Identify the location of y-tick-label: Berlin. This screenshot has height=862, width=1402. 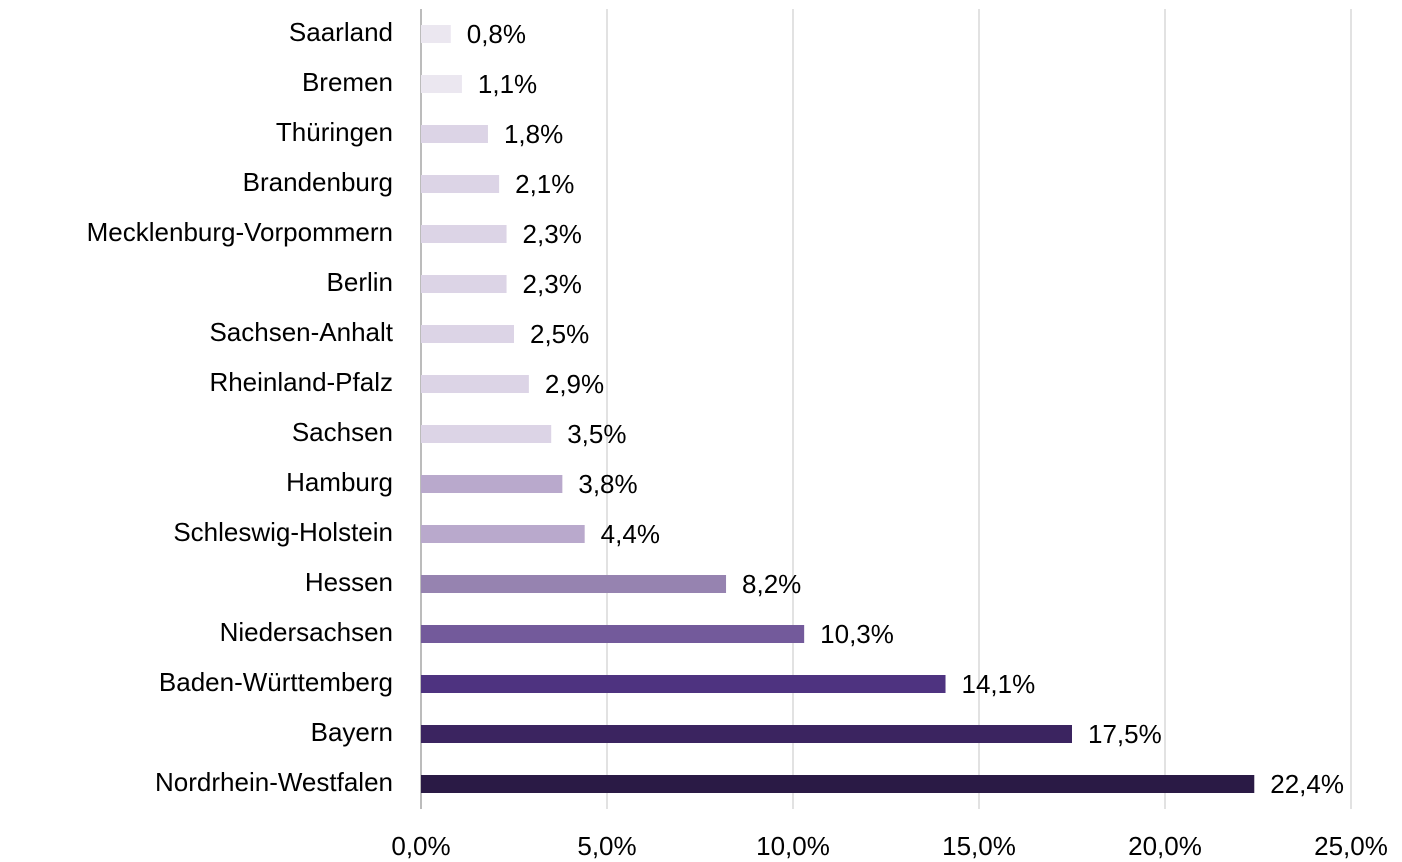
(360, 282).